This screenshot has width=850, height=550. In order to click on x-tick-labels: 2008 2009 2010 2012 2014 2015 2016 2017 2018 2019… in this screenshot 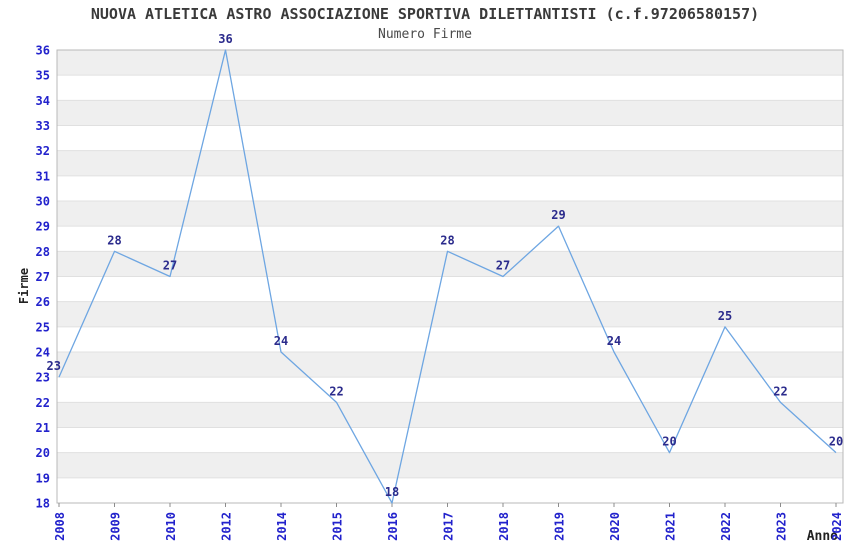, I will do `click(448, 526)`.